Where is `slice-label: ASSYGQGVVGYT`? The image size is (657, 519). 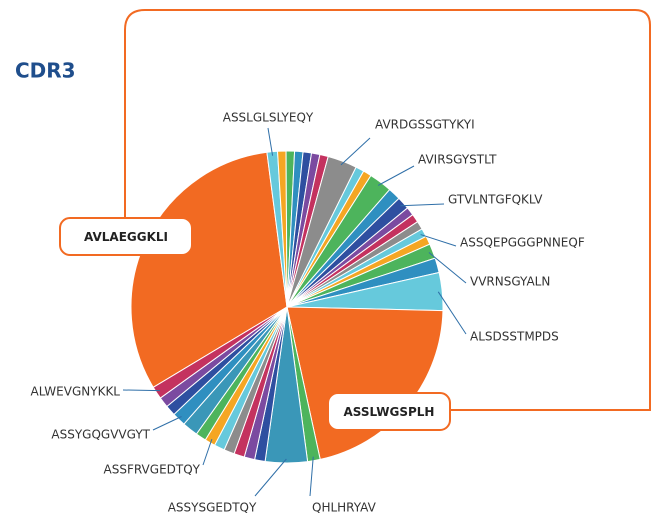
slice-label: ASSYGQGVVGYT is located at coordinates (100, 435).